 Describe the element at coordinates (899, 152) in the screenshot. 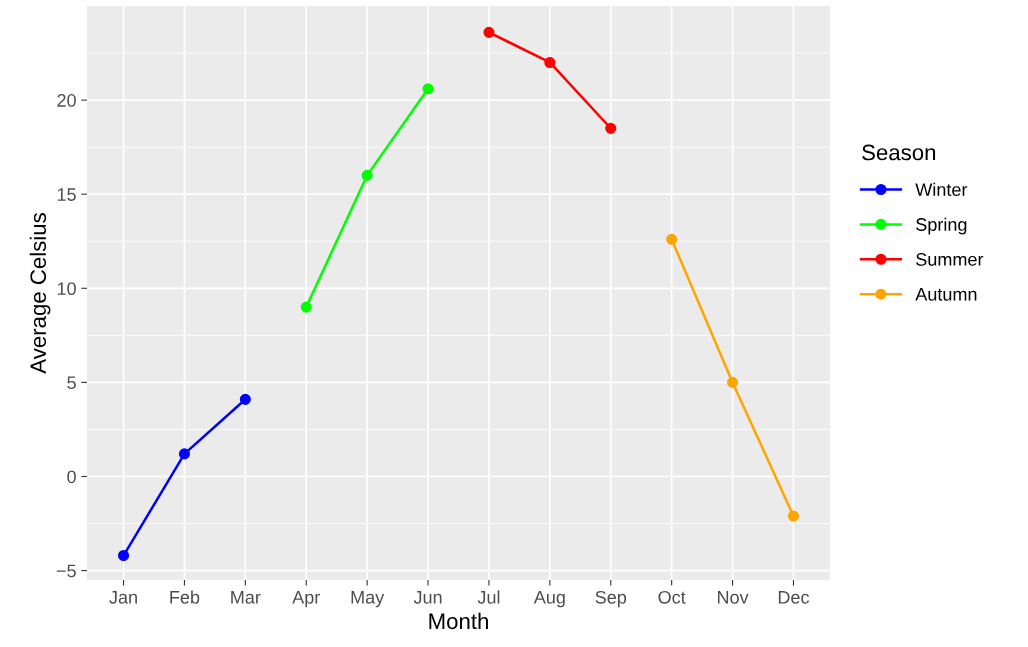

I see `legend-title: Season` at that location.